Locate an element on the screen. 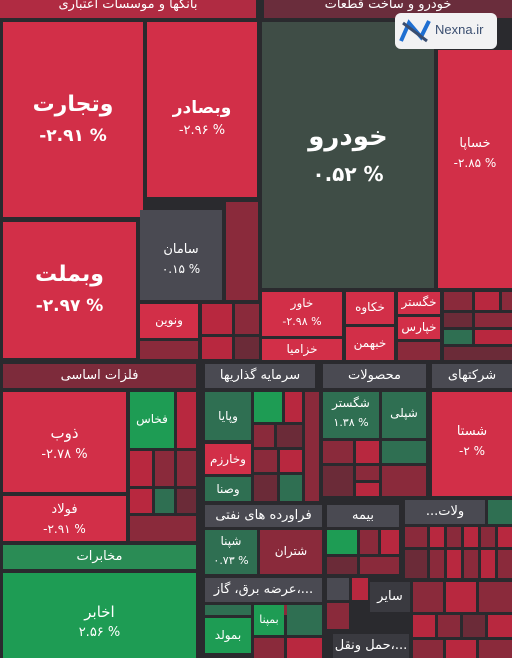 This screenshot has height=658, width=512. tile-vbmellat: وبملت -۲.۹۷ % is located at coordinates (69, 290).